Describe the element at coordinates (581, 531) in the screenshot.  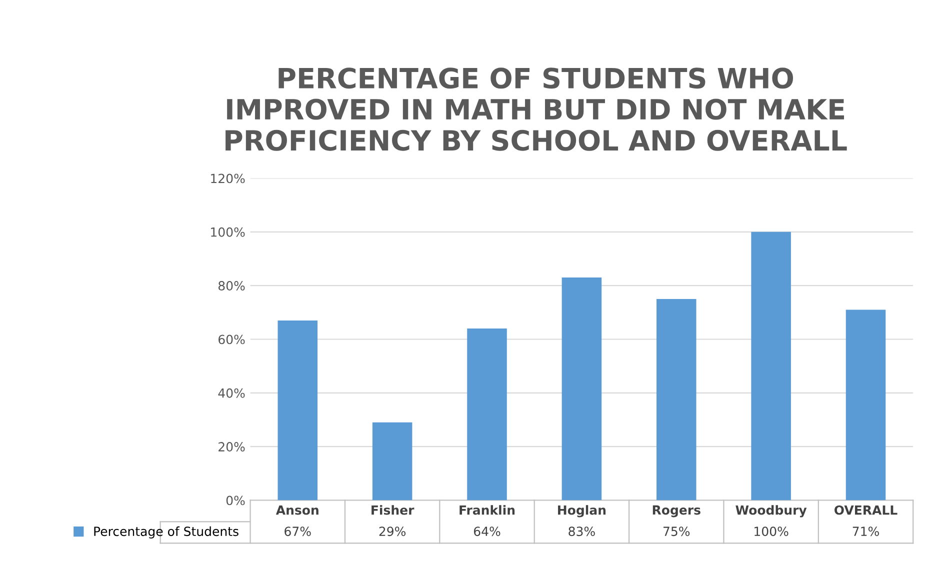
I see `data-label: 83%` at that location.